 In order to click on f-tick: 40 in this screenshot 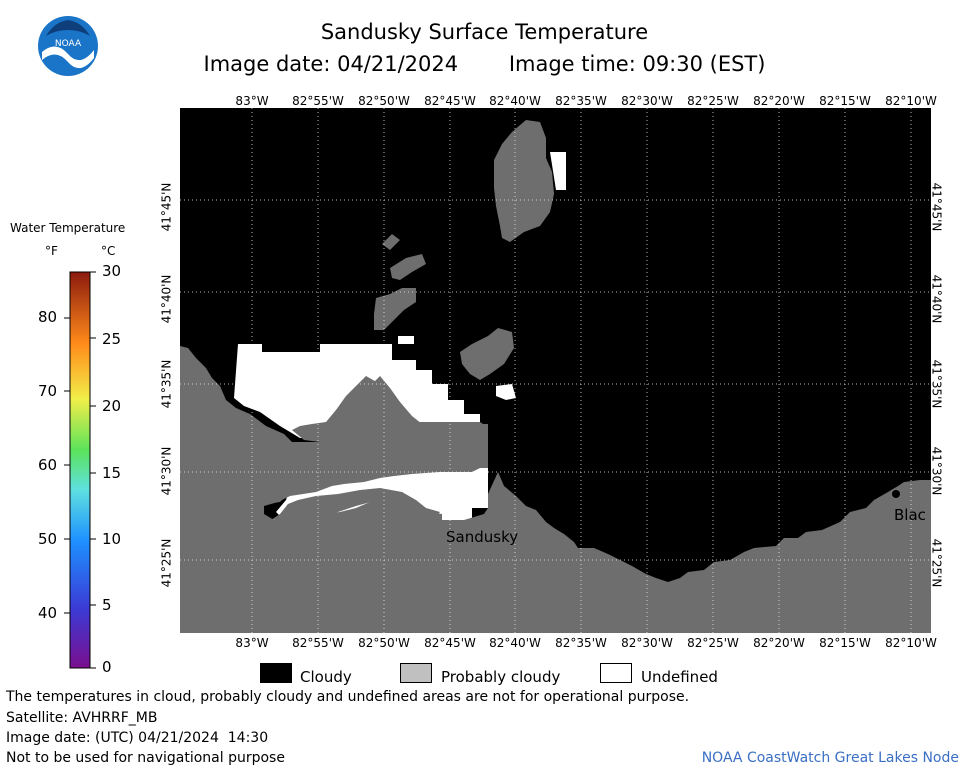, I will do `click(48, 613)`.